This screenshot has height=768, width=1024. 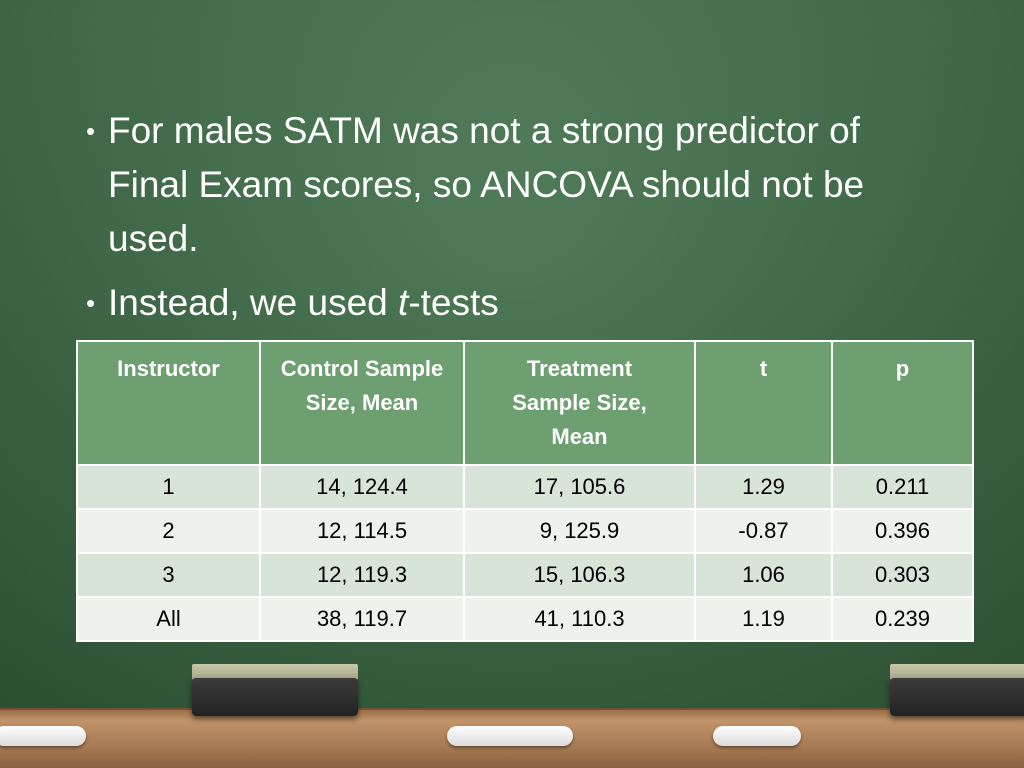 What do you see at coordinates (453, 302) in the screenshot?
I see `bullet-2-after: -tests` at bounding box center [453, 302].